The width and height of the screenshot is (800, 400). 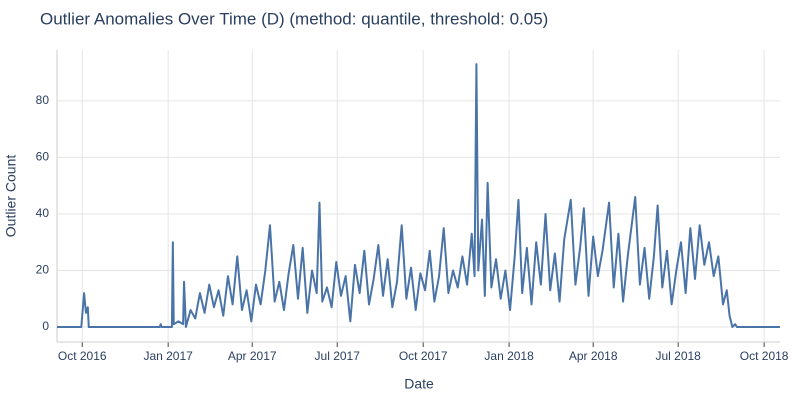 I want to click on x-tick-label: Oct 2018, so click(x=764, y=356).